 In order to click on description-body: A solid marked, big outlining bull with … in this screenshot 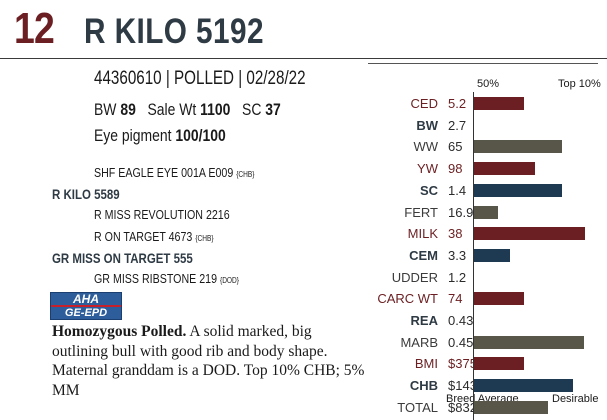, I will do `click(208, 361)`.